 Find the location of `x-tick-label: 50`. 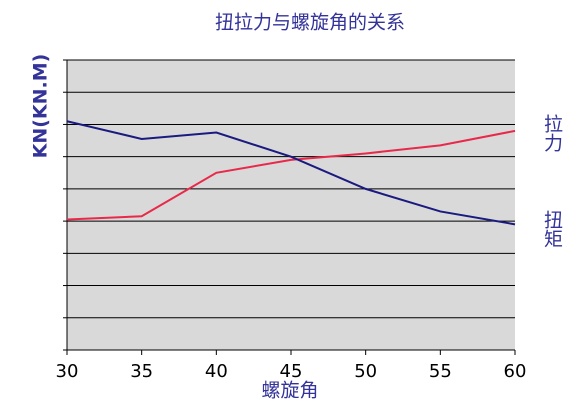

x-tick-label: 50 is located at coordinates (365, 371).